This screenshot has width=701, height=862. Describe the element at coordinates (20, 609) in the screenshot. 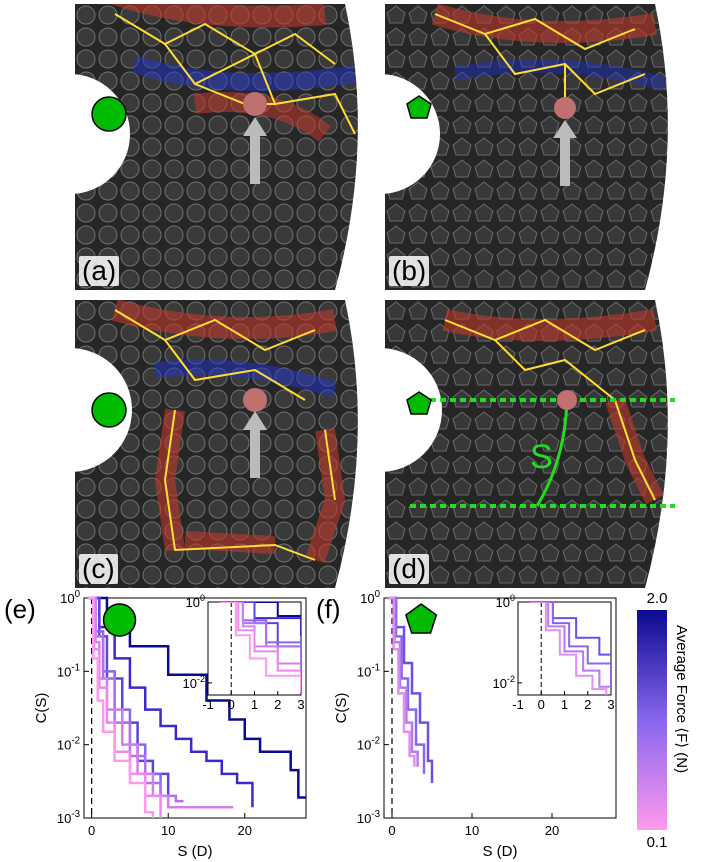

I see `panel-e-label: (e)` at that location.